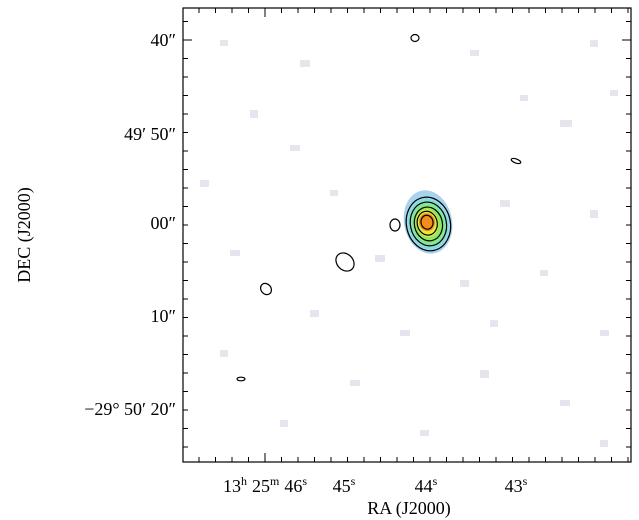 The width and height of the screenshot is (639, 520). I want to click on tick-text: 25, so click(261, 486).